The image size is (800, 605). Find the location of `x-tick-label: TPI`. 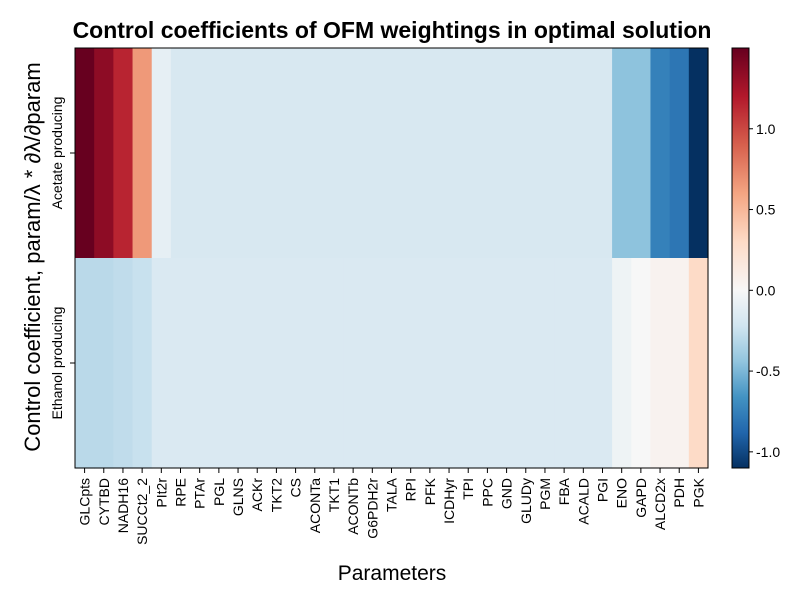

x-tick-label: TPI is located at coordinates (468, 489).